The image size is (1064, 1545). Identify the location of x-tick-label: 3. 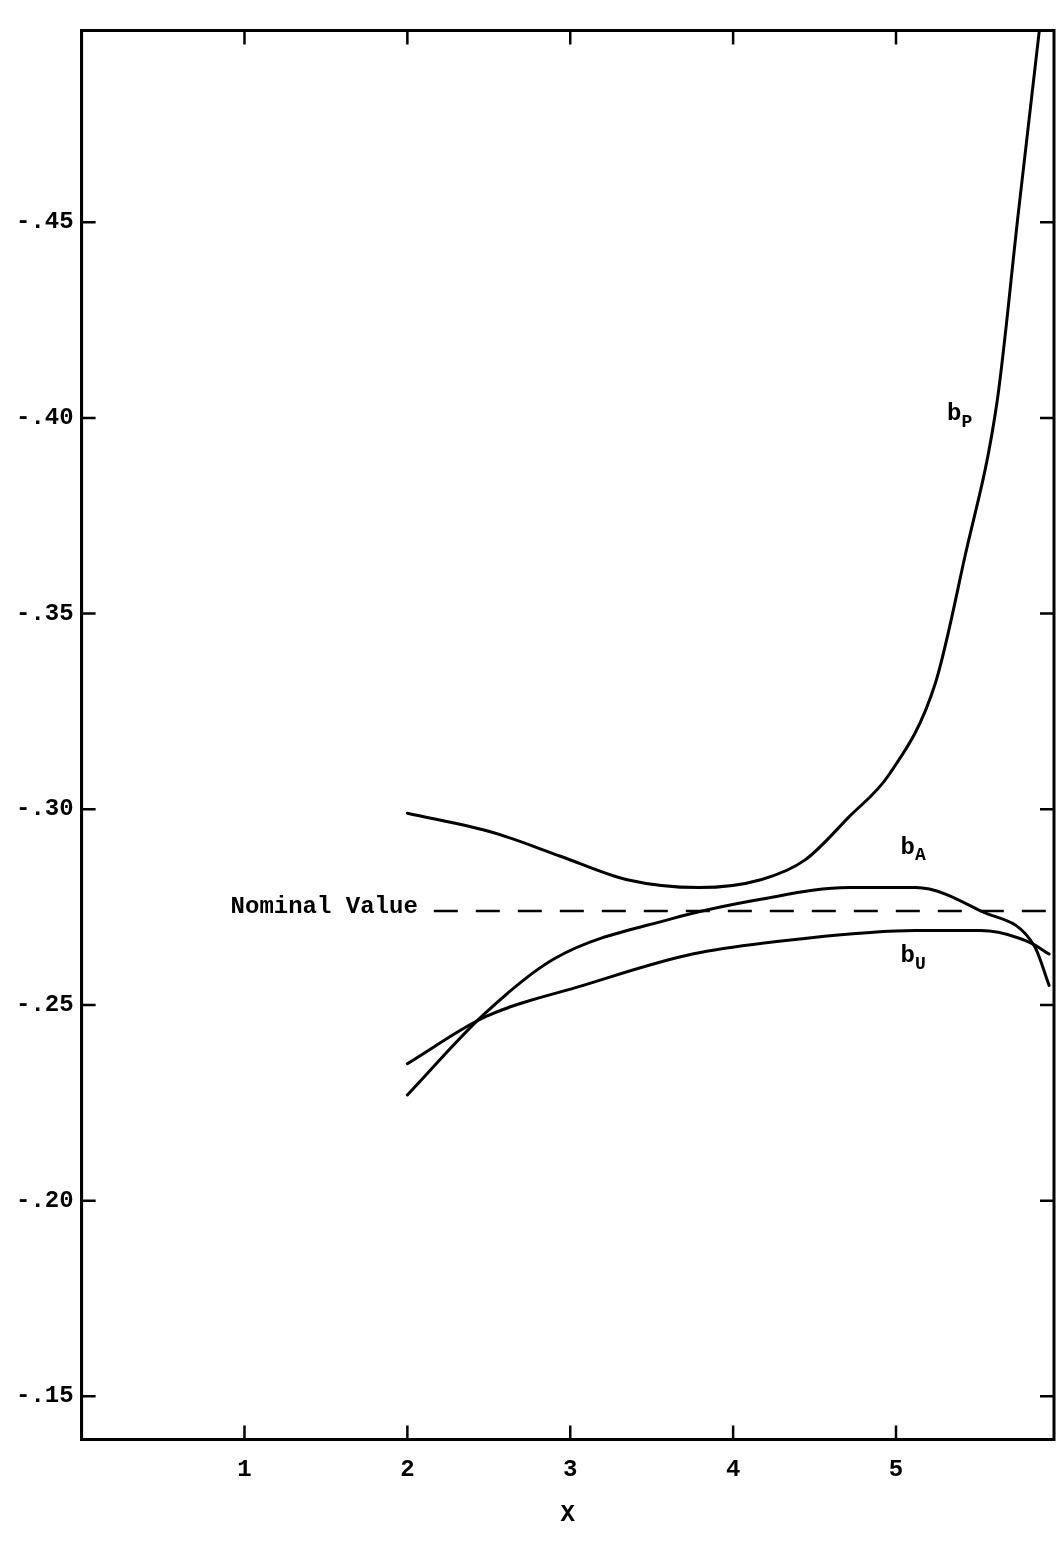
(570, 1469).